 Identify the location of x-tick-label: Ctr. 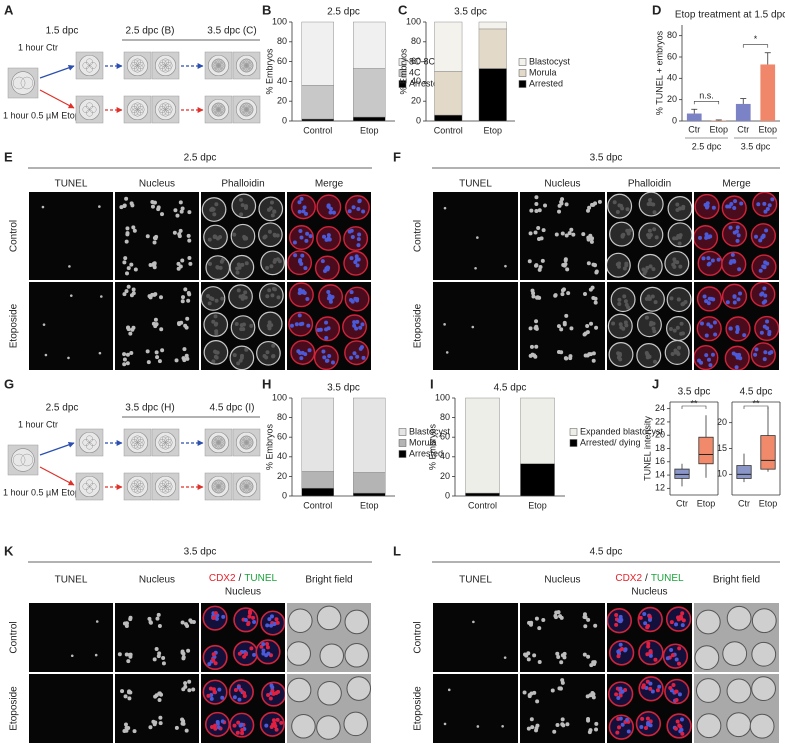
(744, 503).